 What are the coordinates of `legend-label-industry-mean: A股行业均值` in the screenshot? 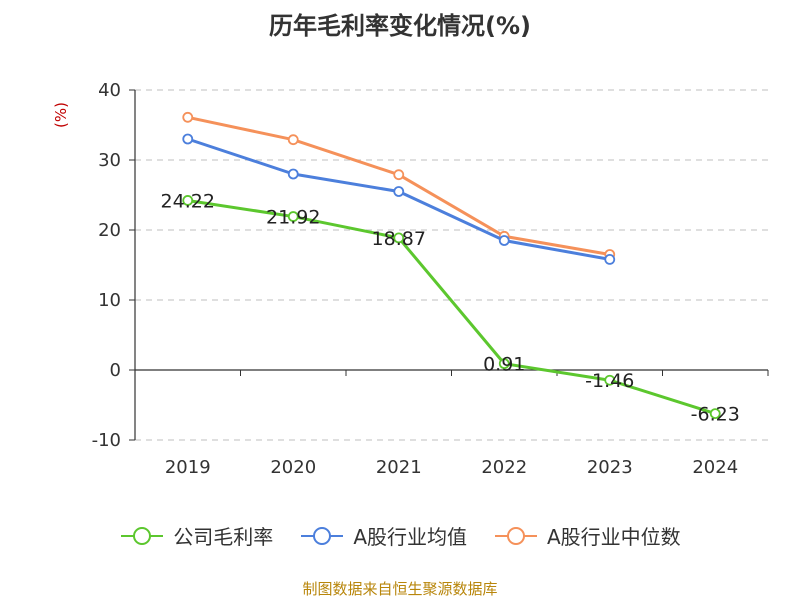 It's located at (410, 537).